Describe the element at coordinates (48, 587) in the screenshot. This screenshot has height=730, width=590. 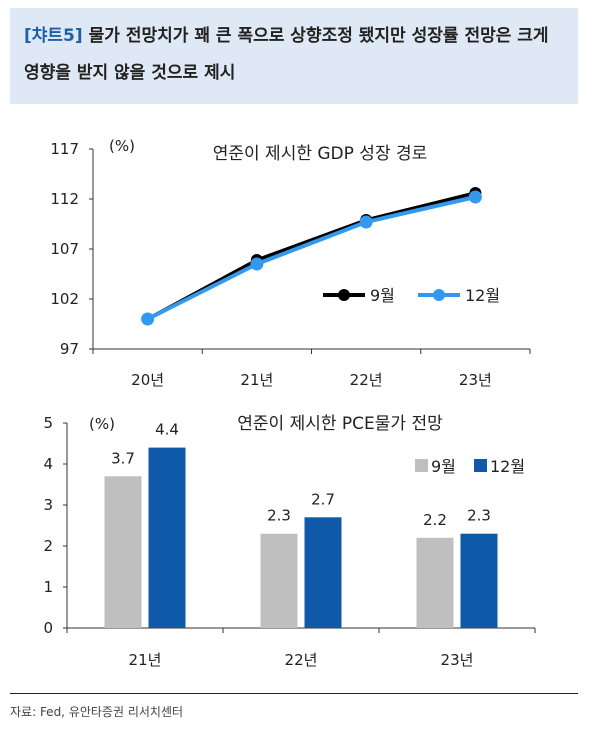
I see `pce-y-tick-label: 1` at that location.